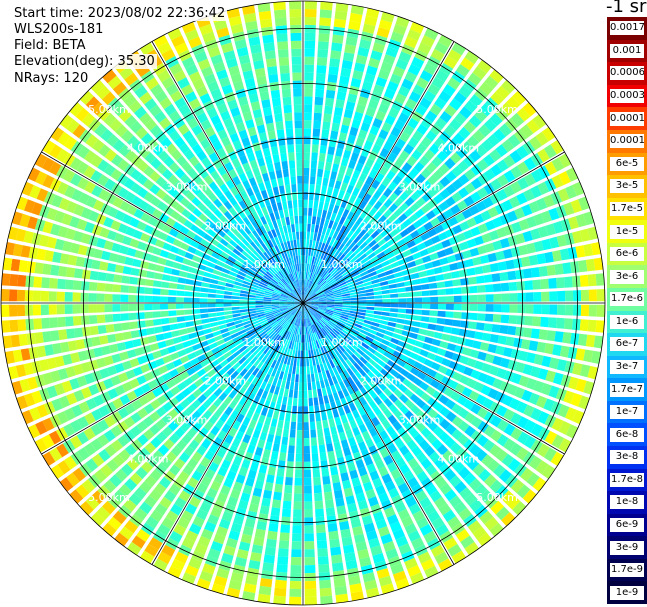 This screenshot has height=607, width=647. What do you see at coordinates (381, 225) in the screenshot?
I see `ring-label: 2.00km` at bounding box center [381, 225].